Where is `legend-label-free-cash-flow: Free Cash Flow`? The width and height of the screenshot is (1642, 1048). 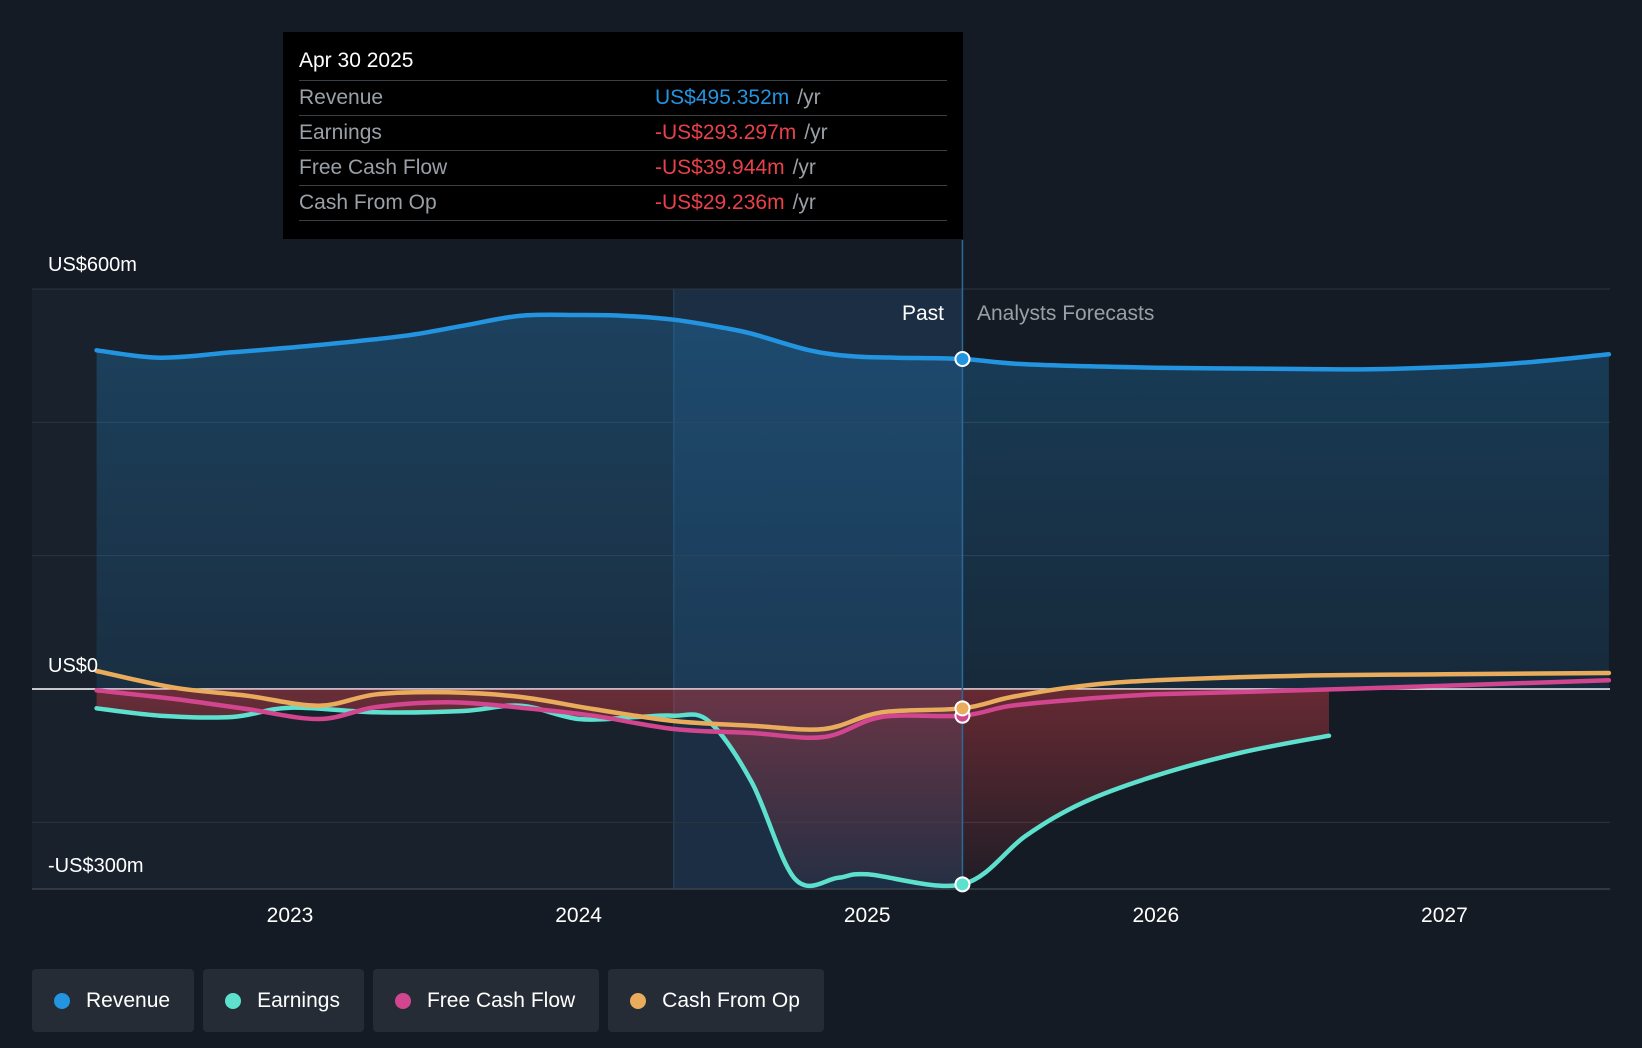 legend-label-free-cash-flow: Free Cash Flow is located at coordinates (501, 1000).